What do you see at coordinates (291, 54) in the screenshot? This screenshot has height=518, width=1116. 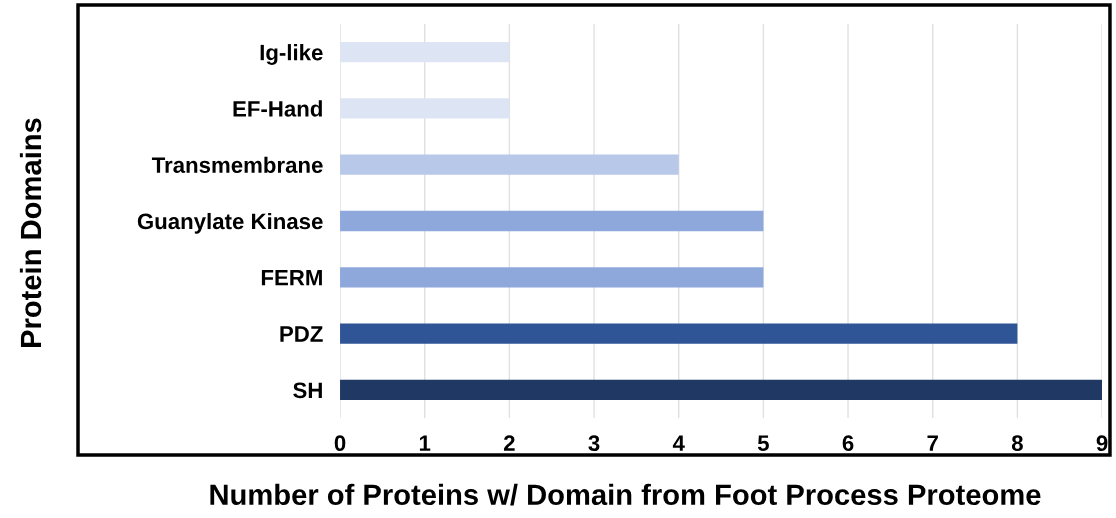 I see `y-tick-label: Ig-like` at bounding box center [291, 54].